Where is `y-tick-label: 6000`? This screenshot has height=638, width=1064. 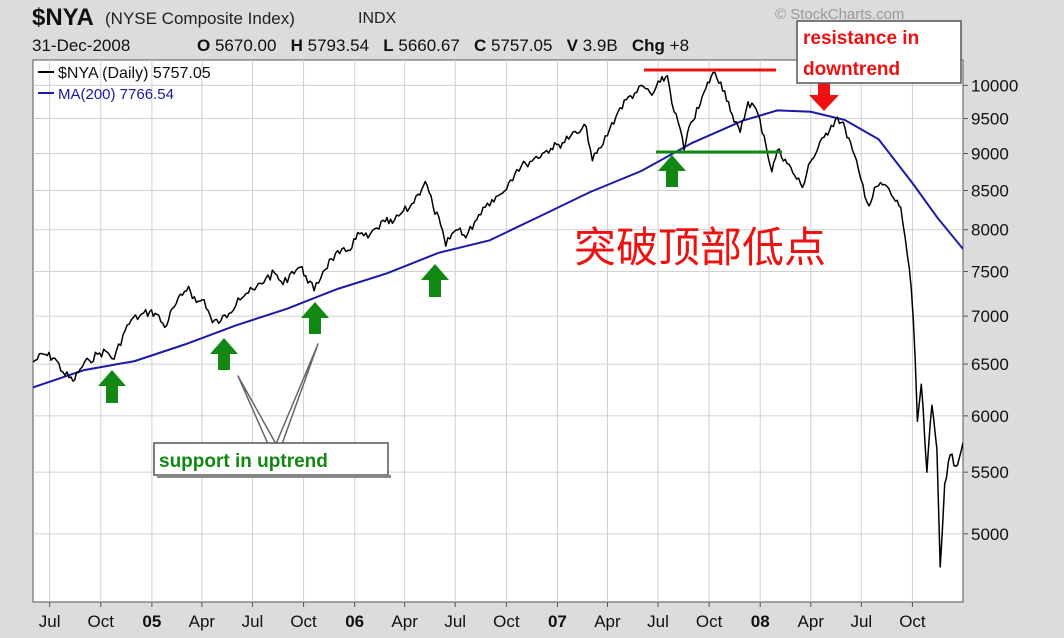 y-tick-label: 6000 is located at coordinates (990, 416).